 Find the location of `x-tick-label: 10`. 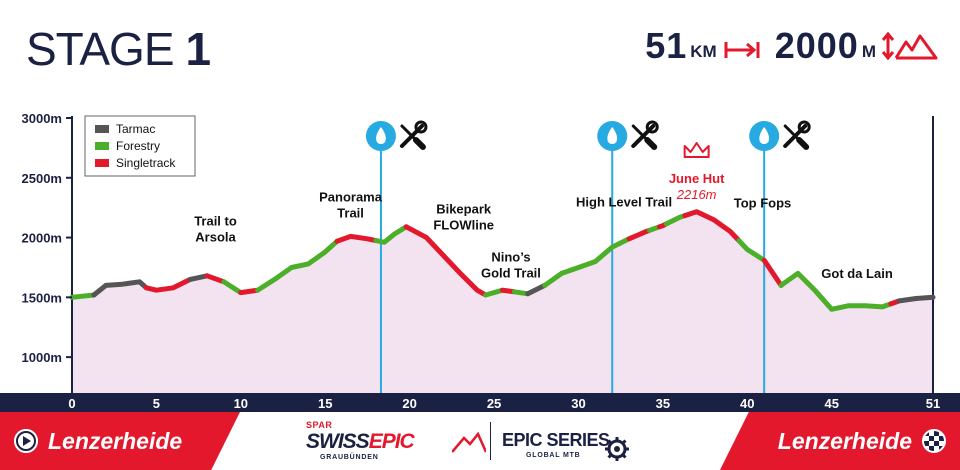

x-tick-label: 10 is located at coordinates (241, 403).